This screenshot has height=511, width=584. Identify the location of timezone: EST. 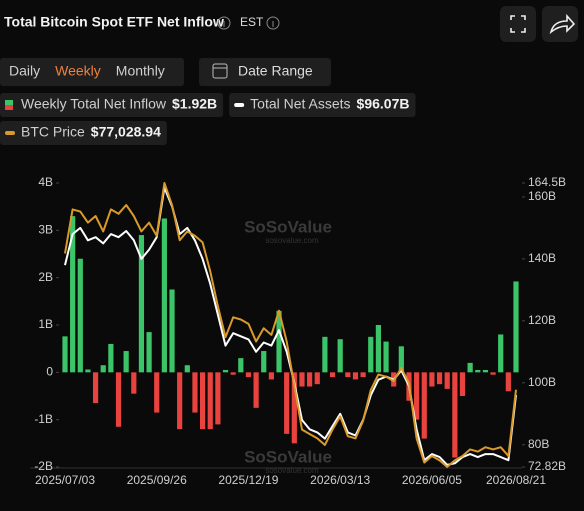
(252, 22).